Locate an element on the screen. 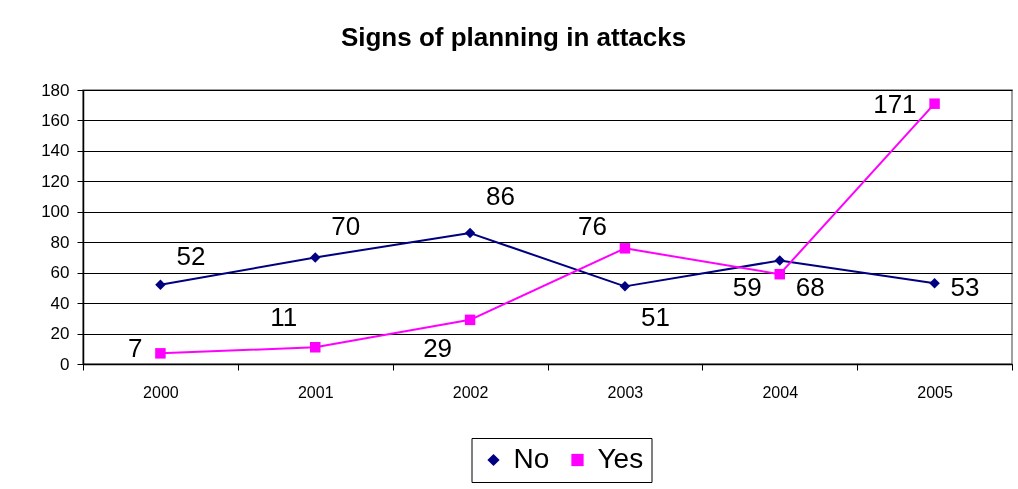 This screenshot has width=1018, height=489. data-label: 52 is located at coordinates (191, 256).